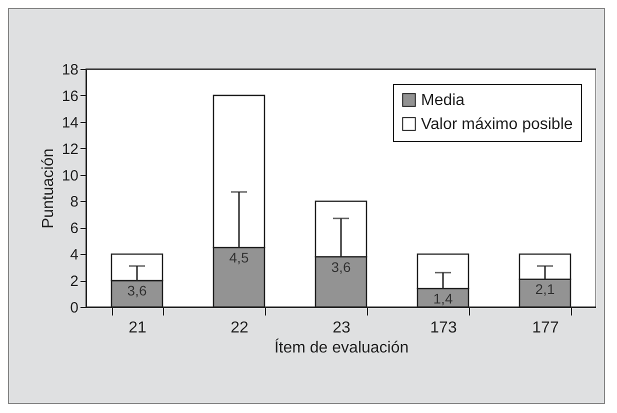  I want to click on y-tick-label: 16, so click(70, 96).